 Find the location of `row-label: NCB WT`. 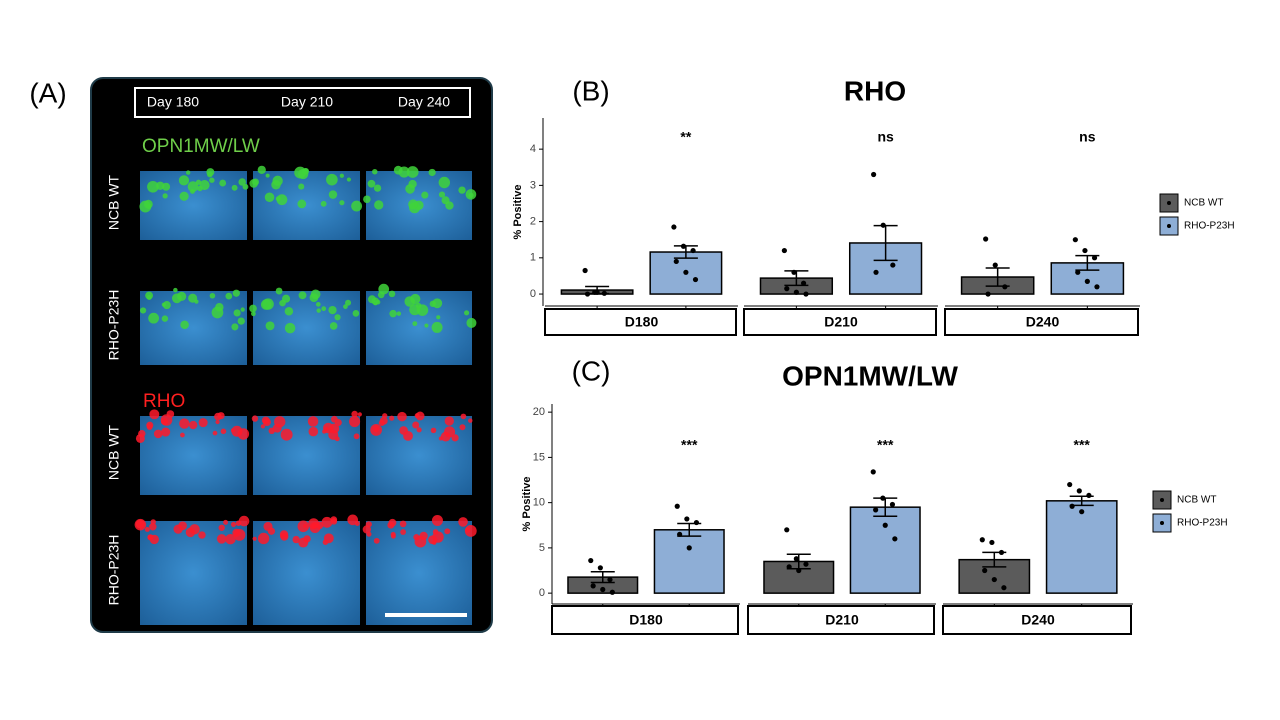

row-label: NCB WT is located at coordinates (114, 202).